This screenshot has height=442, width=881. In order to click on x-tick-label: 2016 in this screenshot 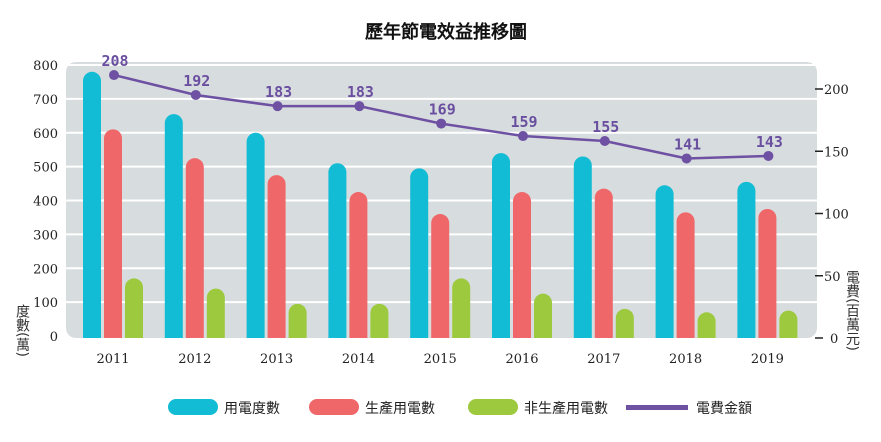, I will do `click(521, 359)`.